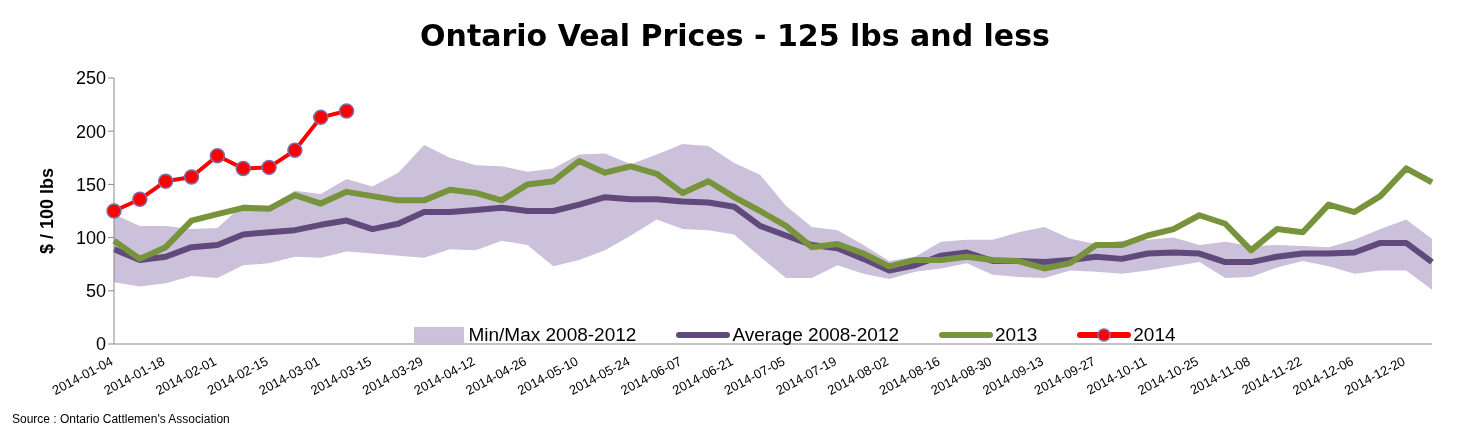 This screenshot has width=1470, height=434. What do you see at coordinates (95, 291) in the screenshot?
I see `y-tick-label: 50` at bounding box center [95, 291].